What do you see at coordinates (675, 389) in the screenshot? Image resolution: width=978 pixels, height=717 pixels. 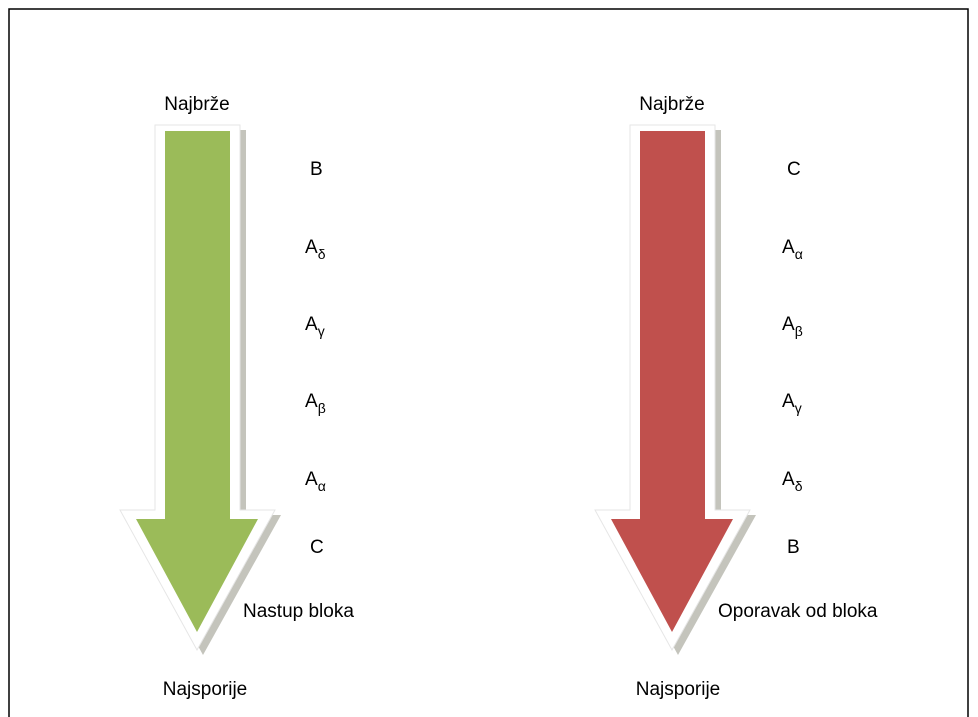 I see `red-arrow` at bounding box center [675, 389].